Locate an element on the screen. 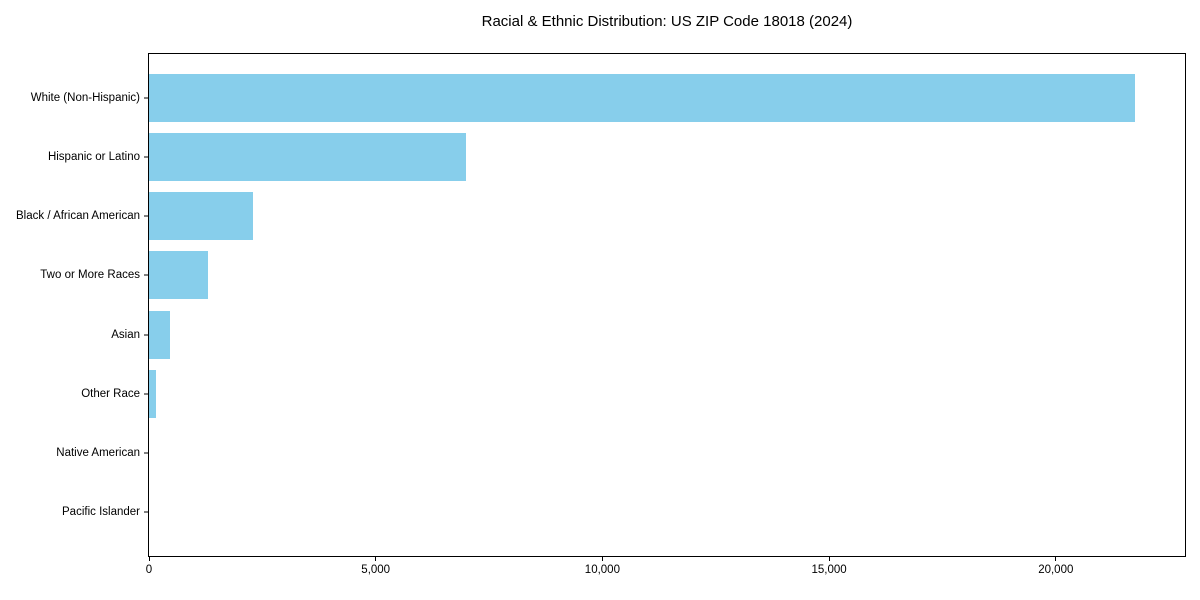  category-label: Asian is located at coordinates (125, 334).